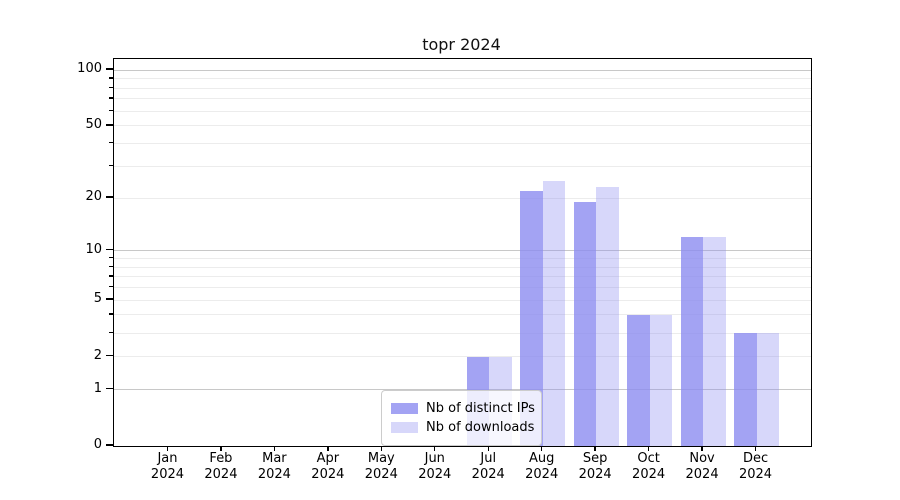 This screenshot has height=500, width=900. Describe the element at coordinates (692, 341) in the screenshot. I see `bar-nov-distinct-ips` at that location.